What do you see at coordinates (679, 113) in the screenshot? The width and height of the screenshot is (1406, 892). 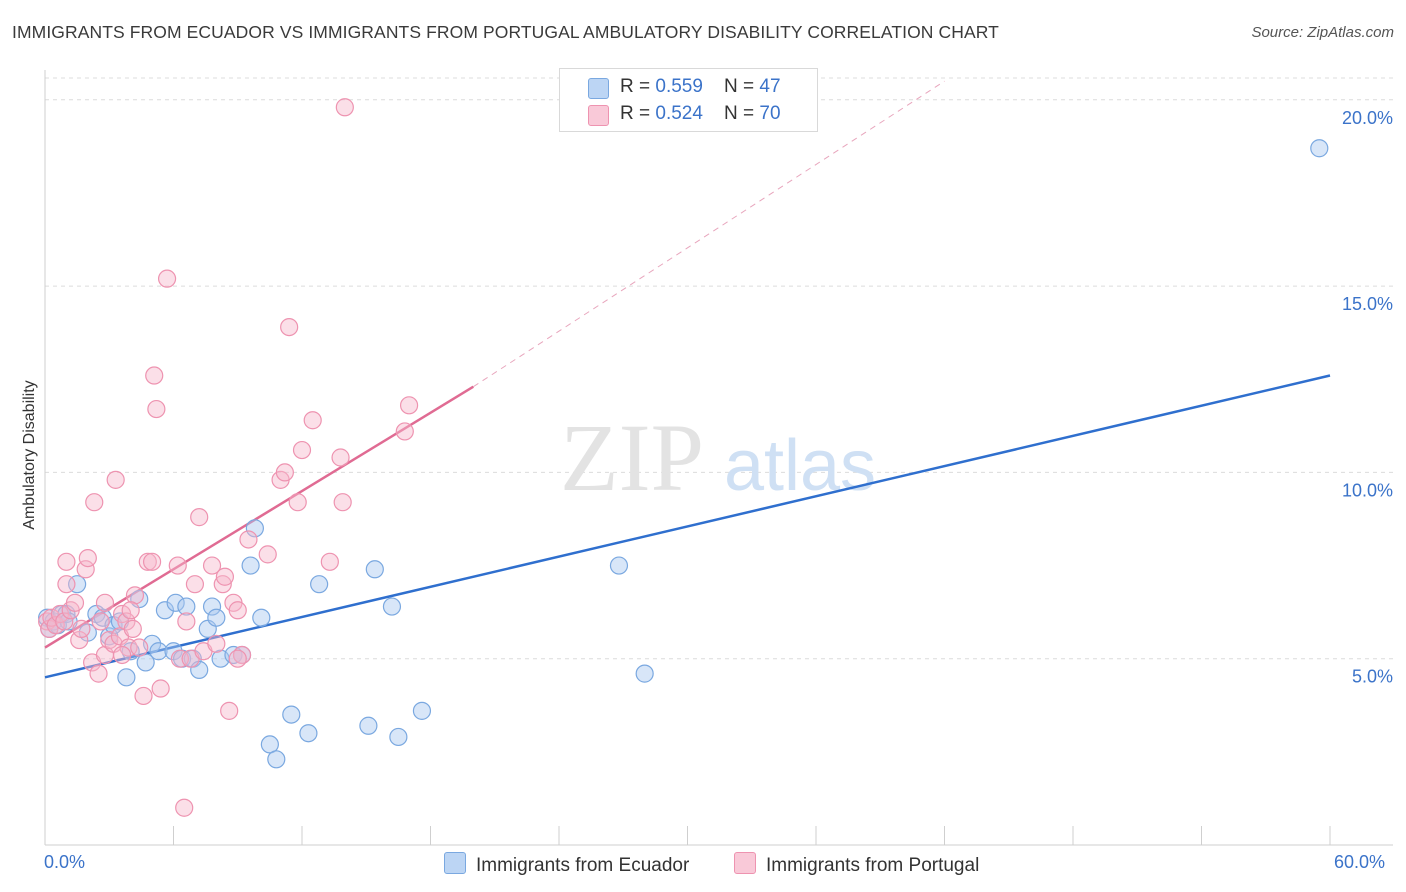 I see `legend-r-portugal: 0.524` at bounding box center [679, 113].